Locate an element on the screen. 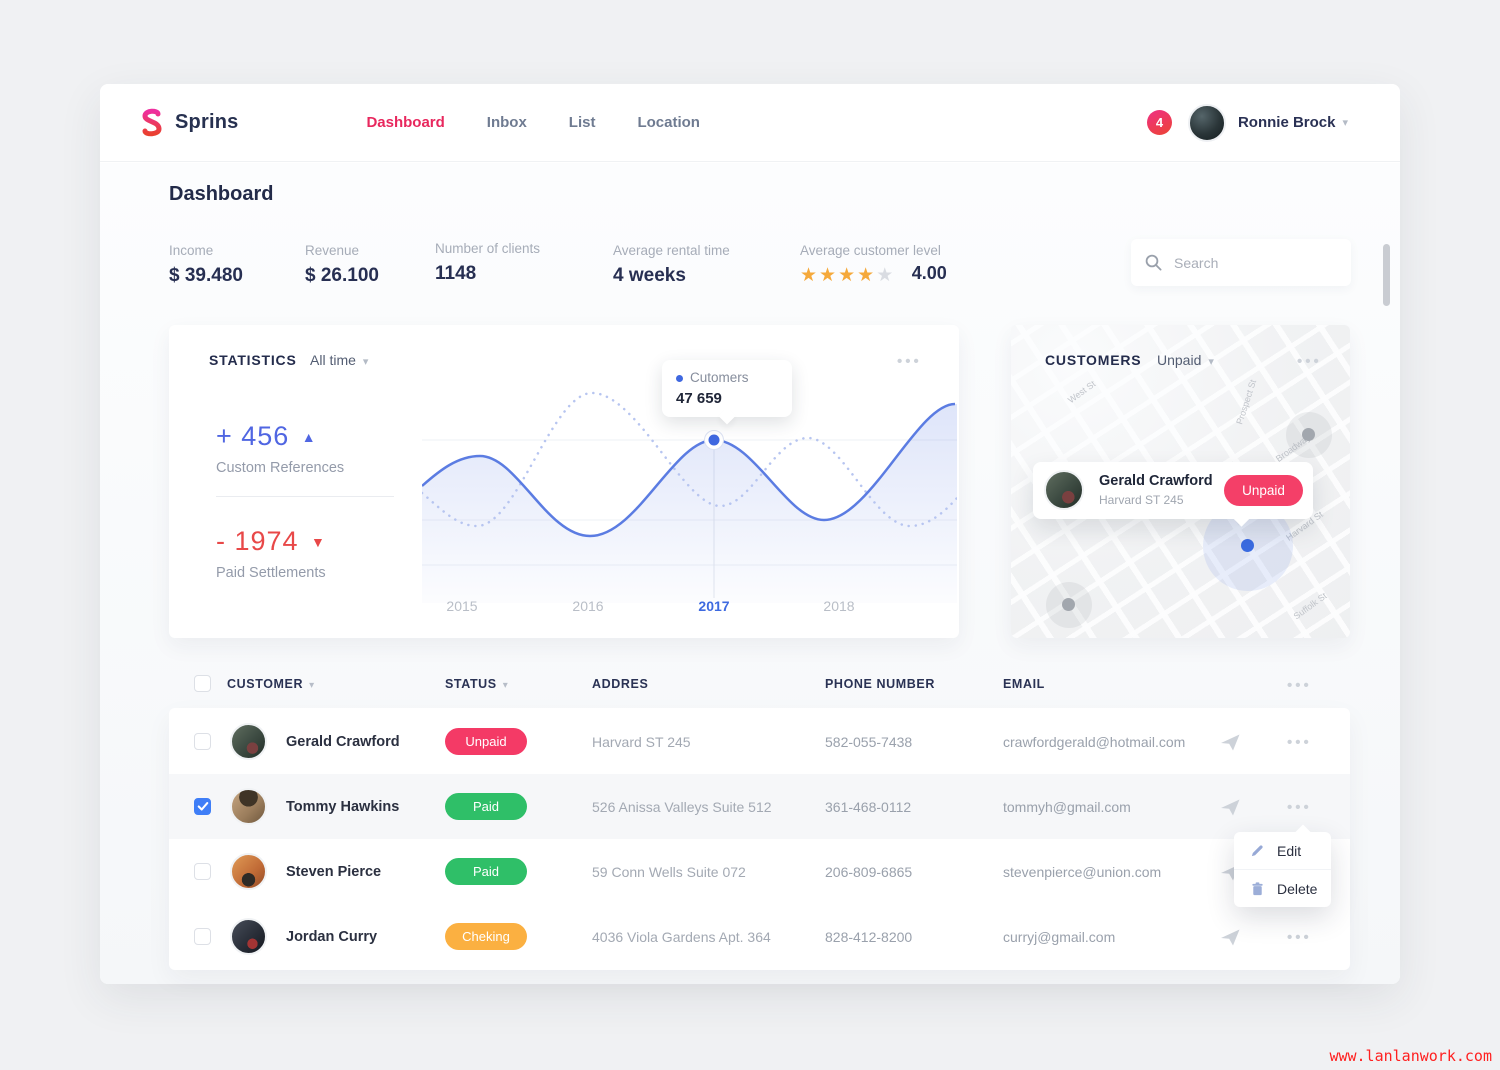 Image resolution: width=1500 pixels, height=1070 pixels. main-nav: Dashboard Inbox List Location is located at coordinates (533, 122).